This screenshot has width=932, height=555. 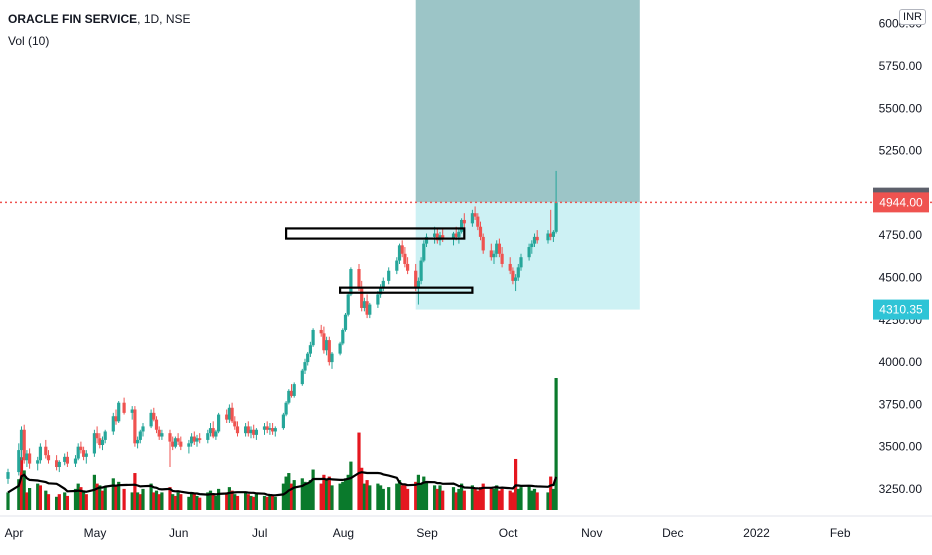 What do you see at coordinates (73, 19) in the screenshot?
I see `symbol-name: ORACLE FIN SERVICE` at bounding box center [73, 19].